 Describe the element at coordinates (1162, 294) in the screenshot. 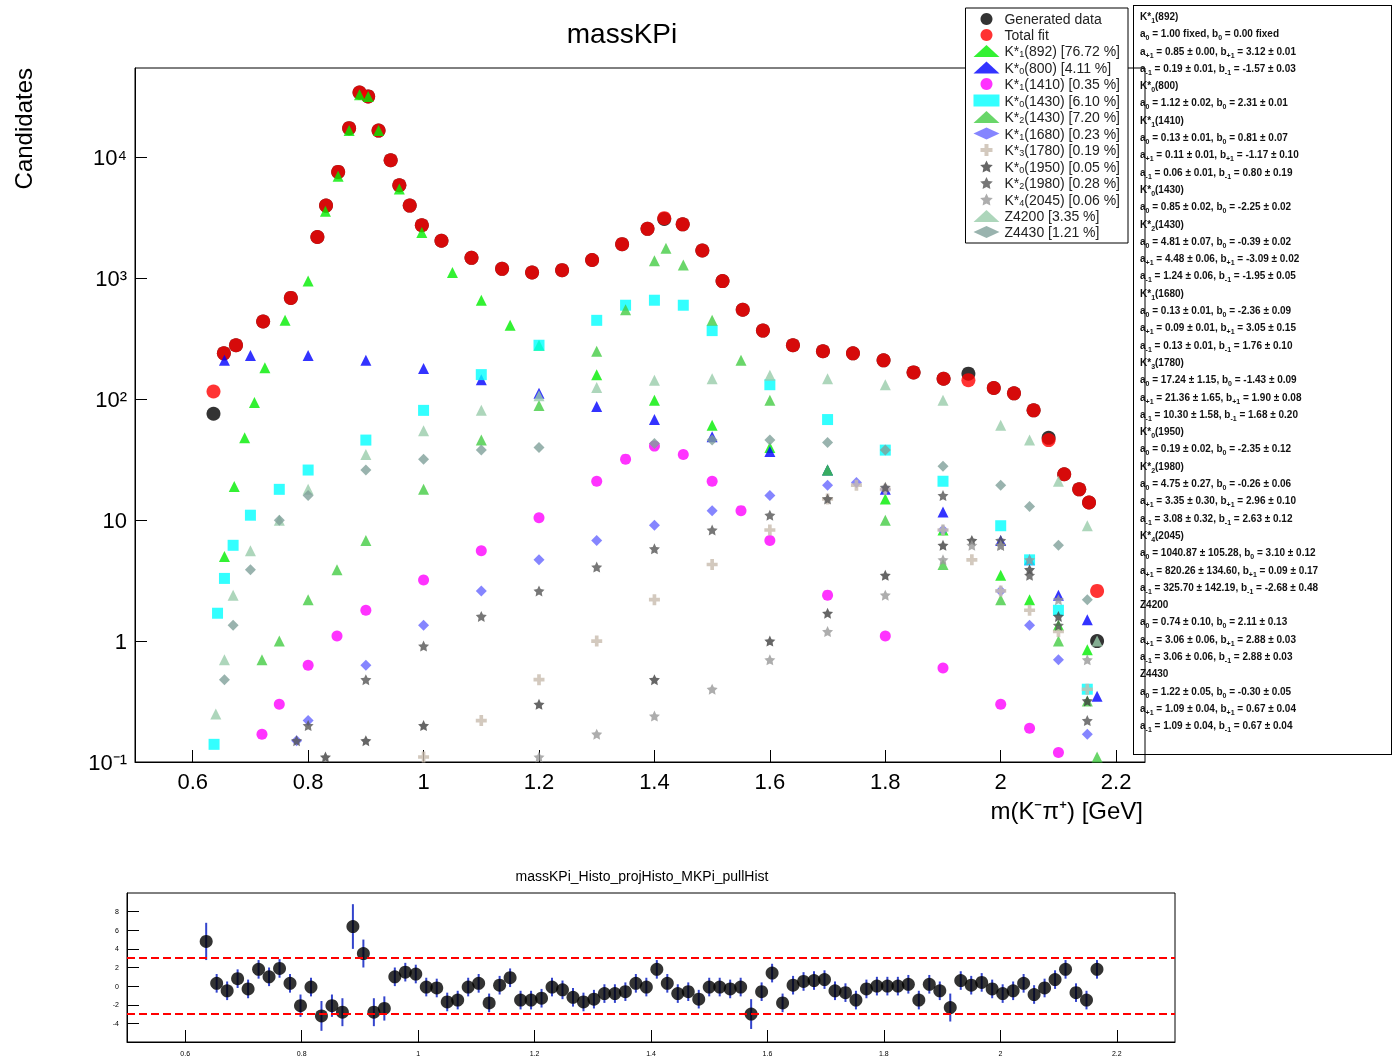

I see `annotation: K*$_{1}$(1680)` at that location.